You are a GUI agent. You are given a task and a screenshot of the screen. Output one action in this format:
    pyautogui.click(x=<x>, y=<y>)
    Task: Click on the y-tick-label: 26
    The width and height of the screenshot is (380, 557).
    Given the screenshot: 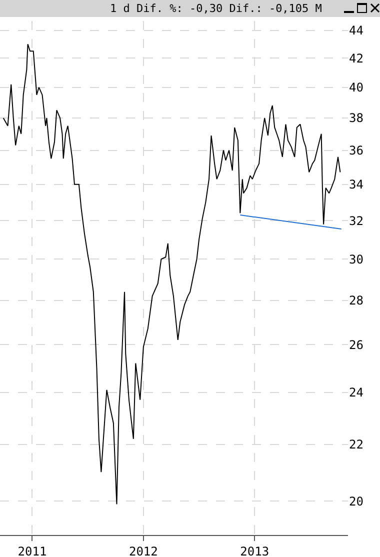 What is the action you would take?
    pyautogui.click(x=356, y=345)
    